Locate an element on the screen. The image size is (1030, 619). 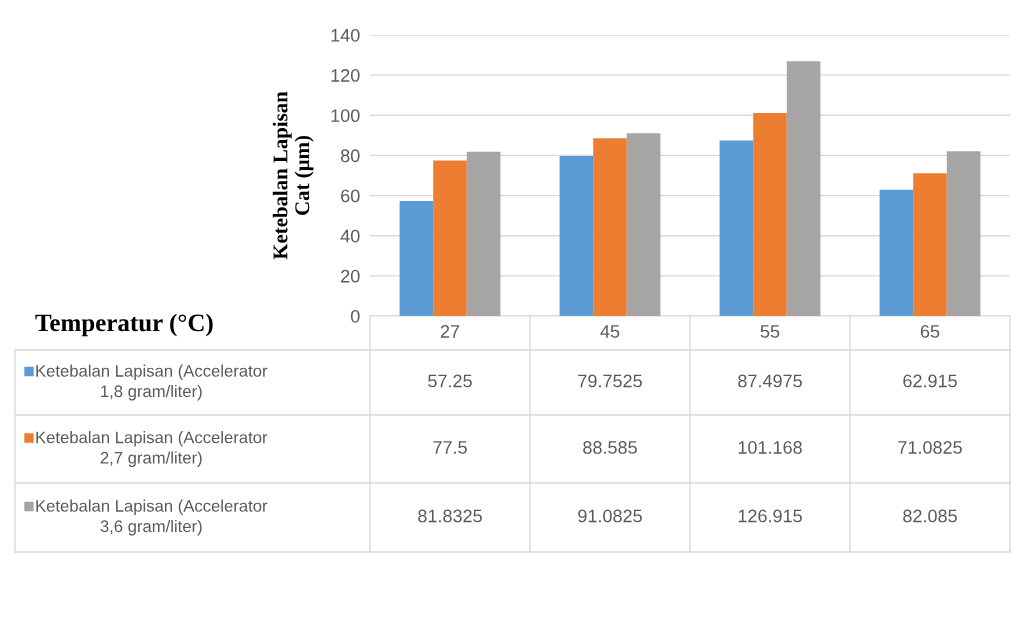
data-label: 71.0825 is located at coordinates (930, 447).